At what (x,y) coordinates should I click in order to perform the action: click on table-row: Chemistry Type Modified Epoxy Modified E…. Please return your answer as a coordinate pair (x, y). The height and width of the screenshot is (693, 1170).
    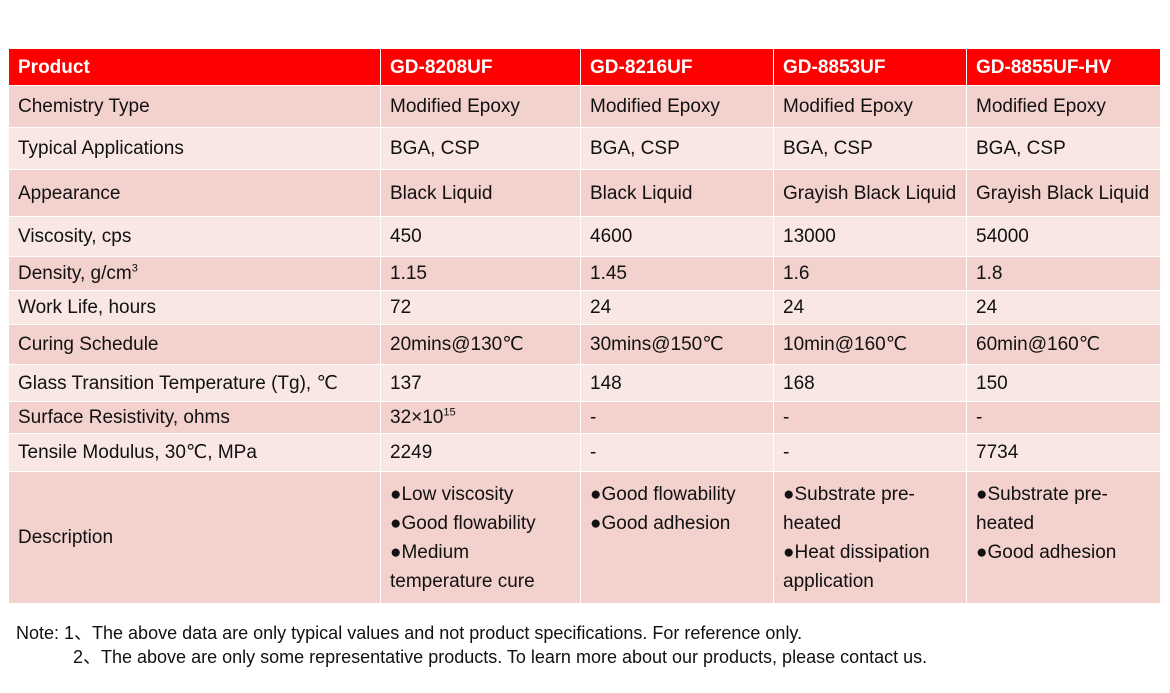
    Looking at the image, I should click on (584, 106).